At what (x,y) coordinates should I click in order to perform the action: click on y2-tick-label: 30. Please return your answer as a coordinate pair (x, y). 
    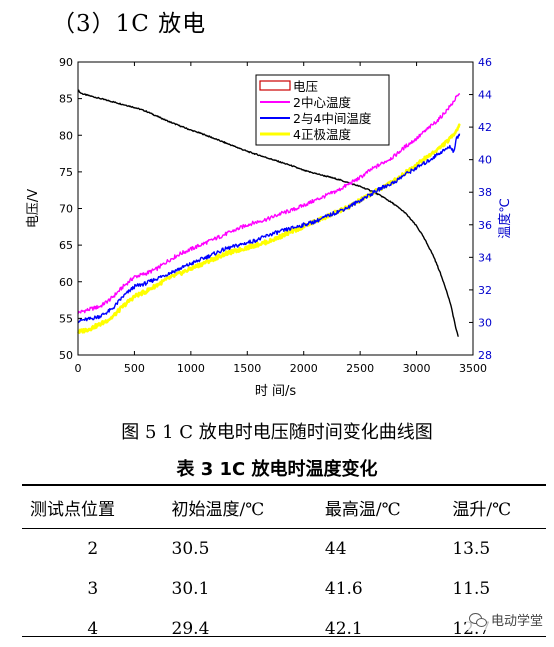
    Looking at the image, I should click on (485, 322).